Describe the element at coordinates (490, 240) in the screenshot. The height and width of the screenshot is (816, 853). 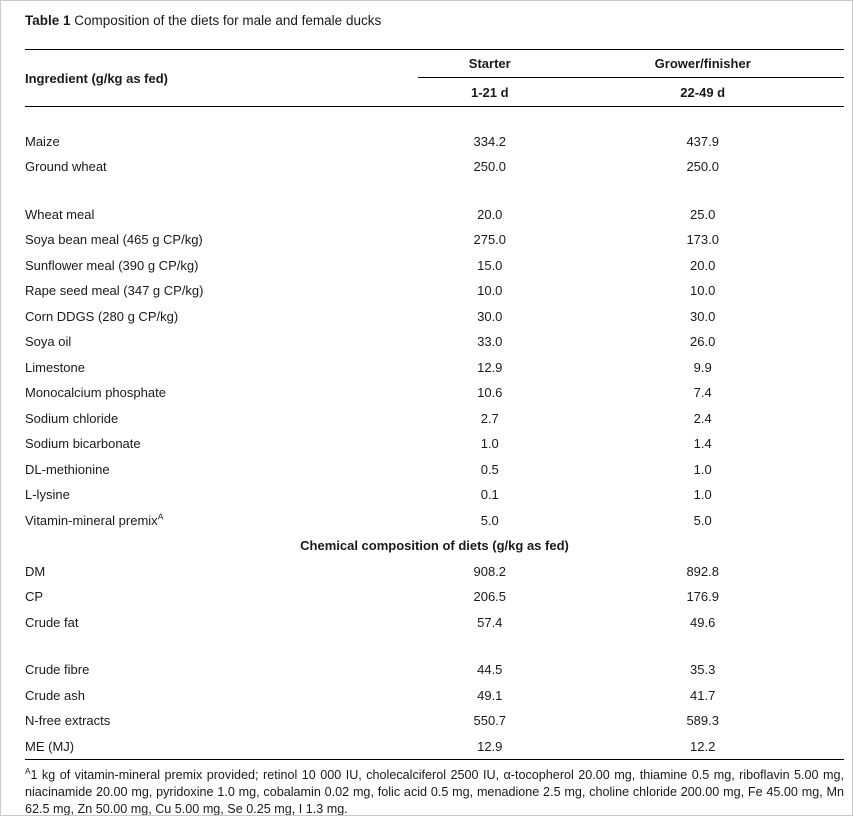
I see `starter-value: 275.0` at that location.